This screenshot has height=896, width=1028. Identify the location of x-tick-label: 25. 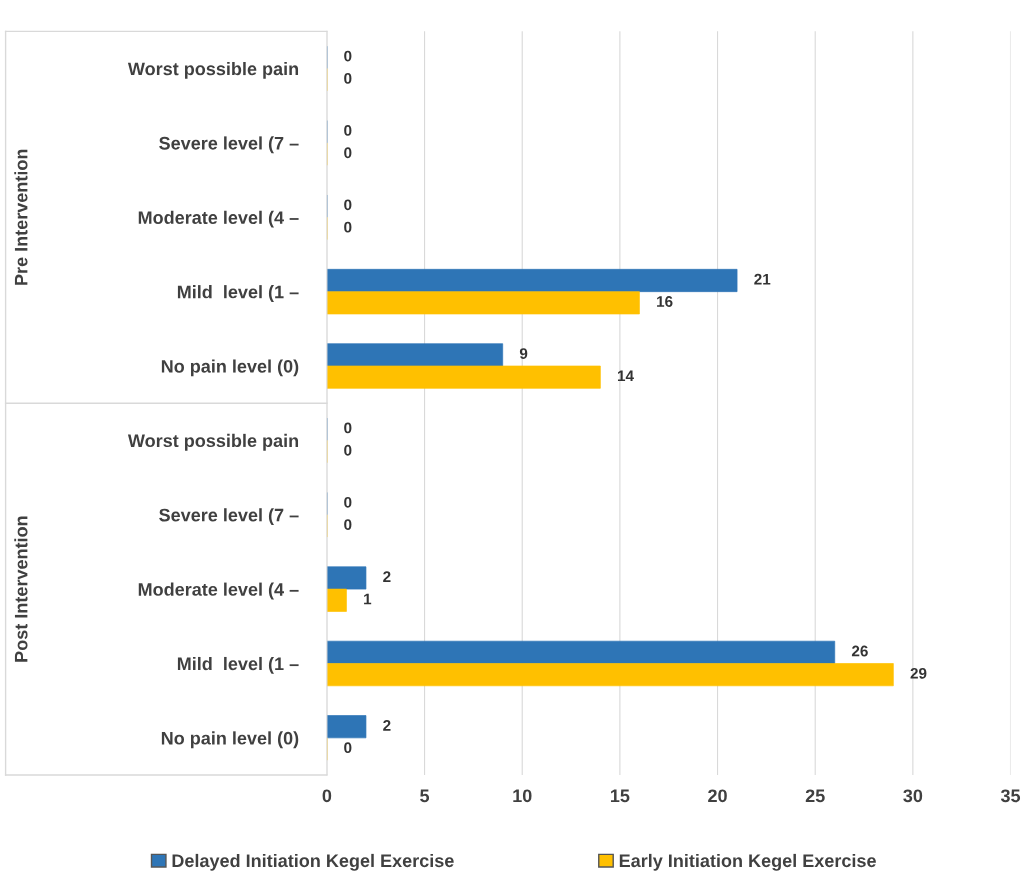
(815, 796).